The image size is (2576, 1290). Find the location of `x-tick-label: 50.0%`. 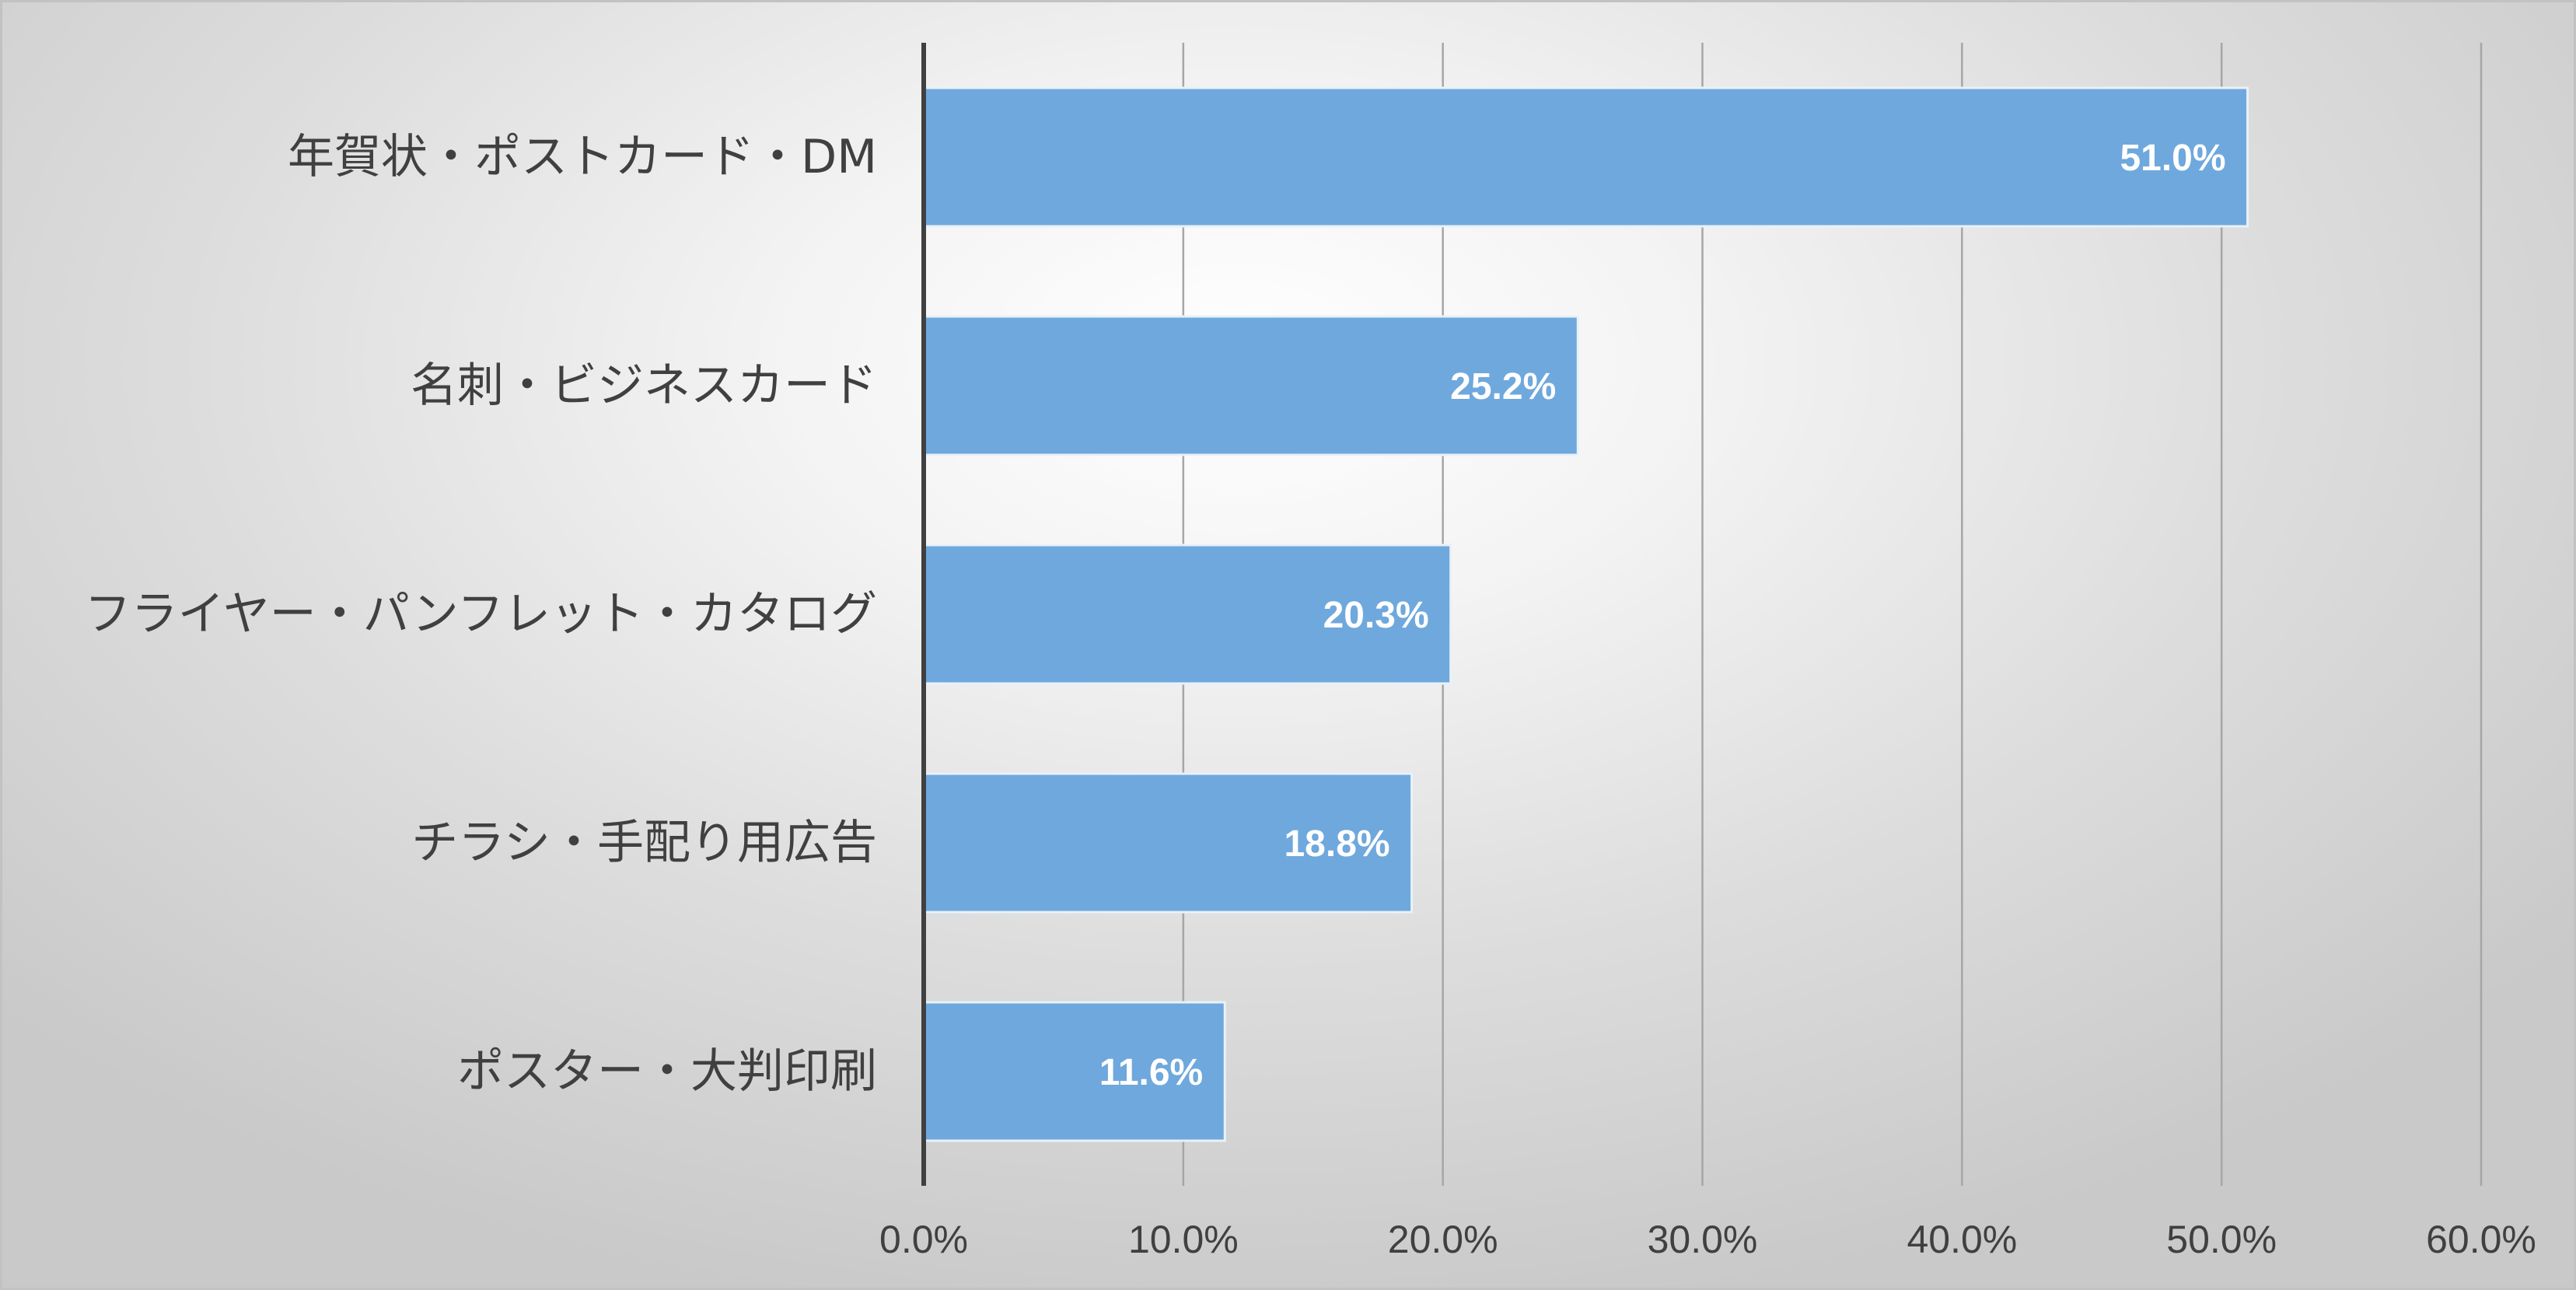

x-tick-label: 50.0% is located at coordinates (2221, 1239).